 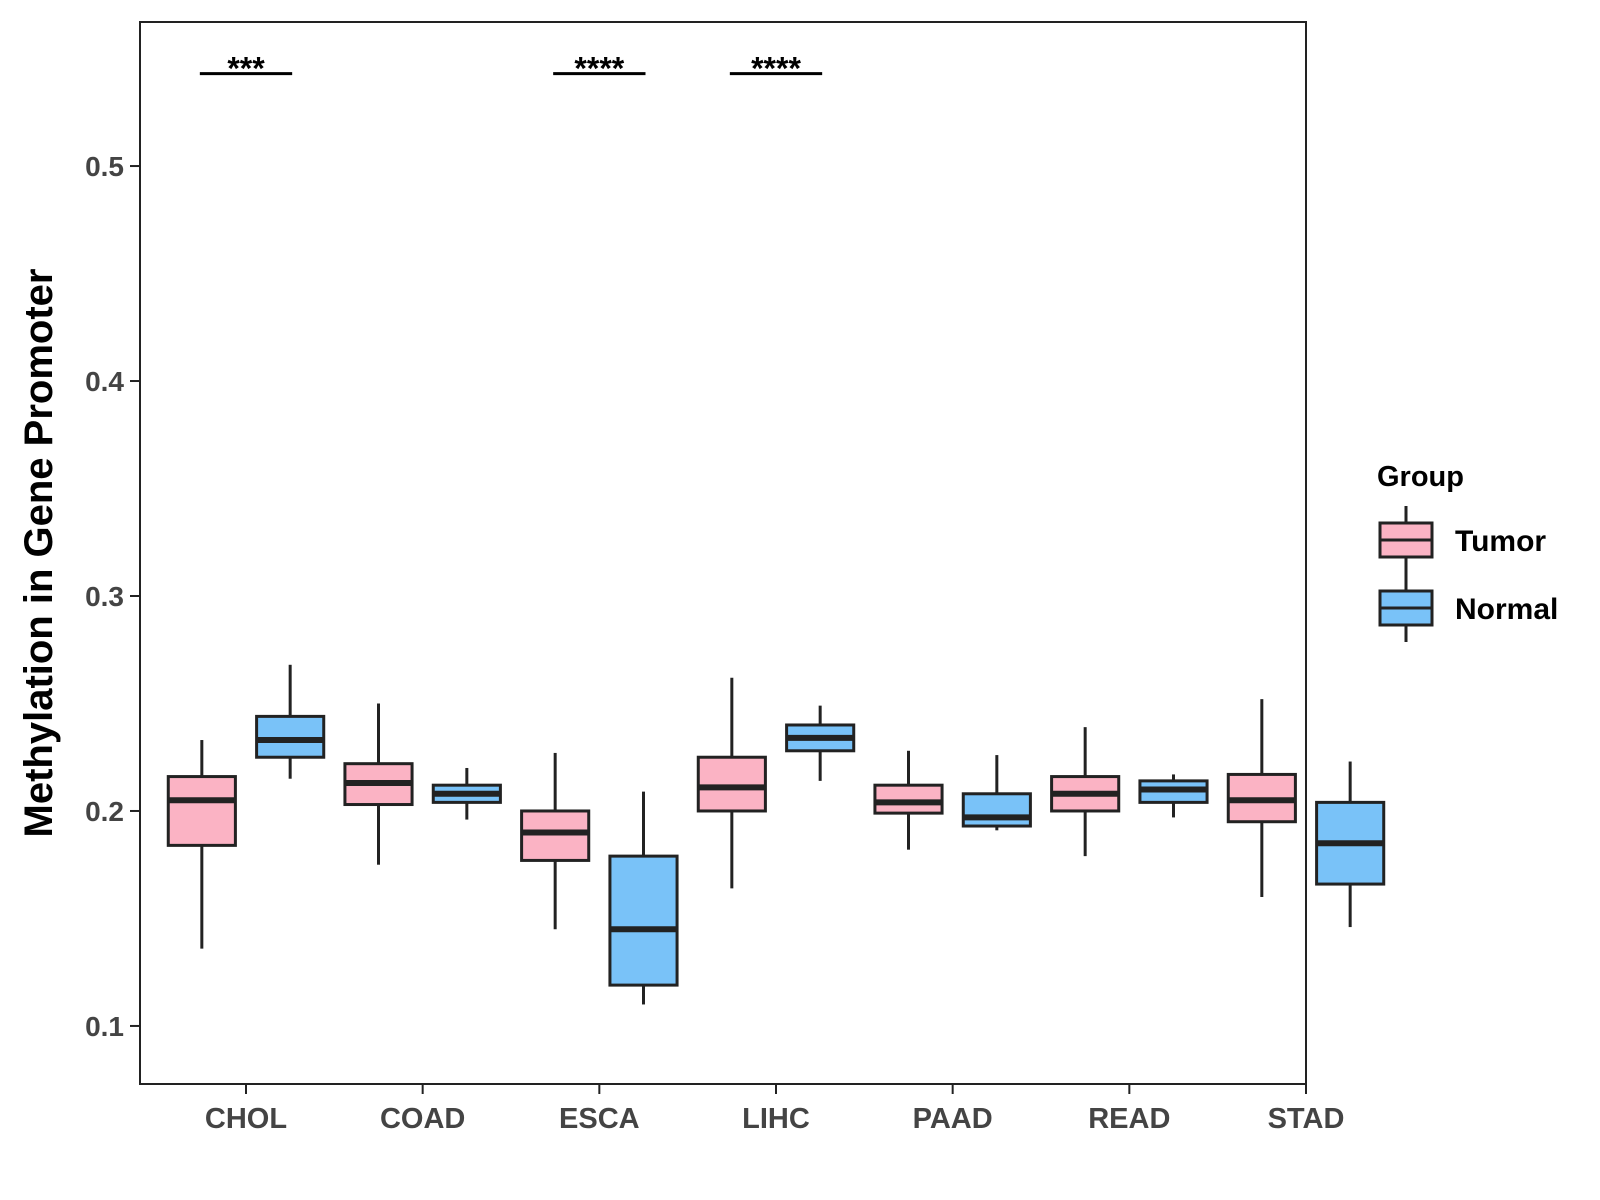 I want to click on legend-item-normal: Normal, so click(x=1468, y=608).